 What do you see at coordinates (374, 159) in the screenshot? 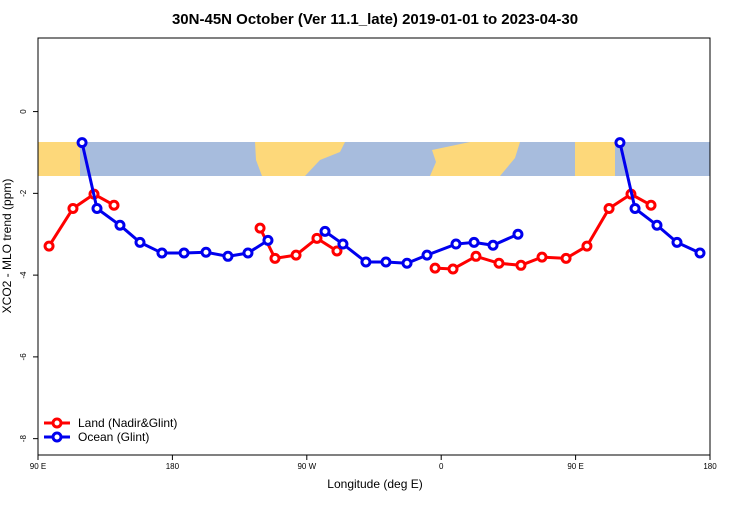
I see `map-strip` at bounding box center [374, 159].